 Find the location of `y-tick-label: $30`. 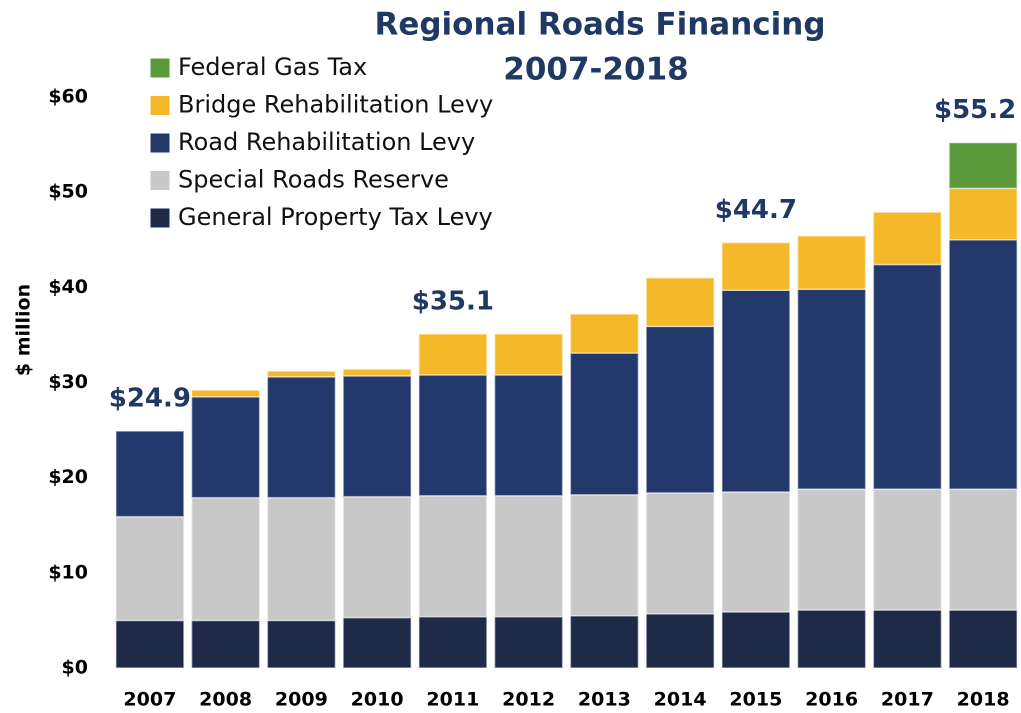

y-tick-label: $30 is located at coordinates (68, 382).